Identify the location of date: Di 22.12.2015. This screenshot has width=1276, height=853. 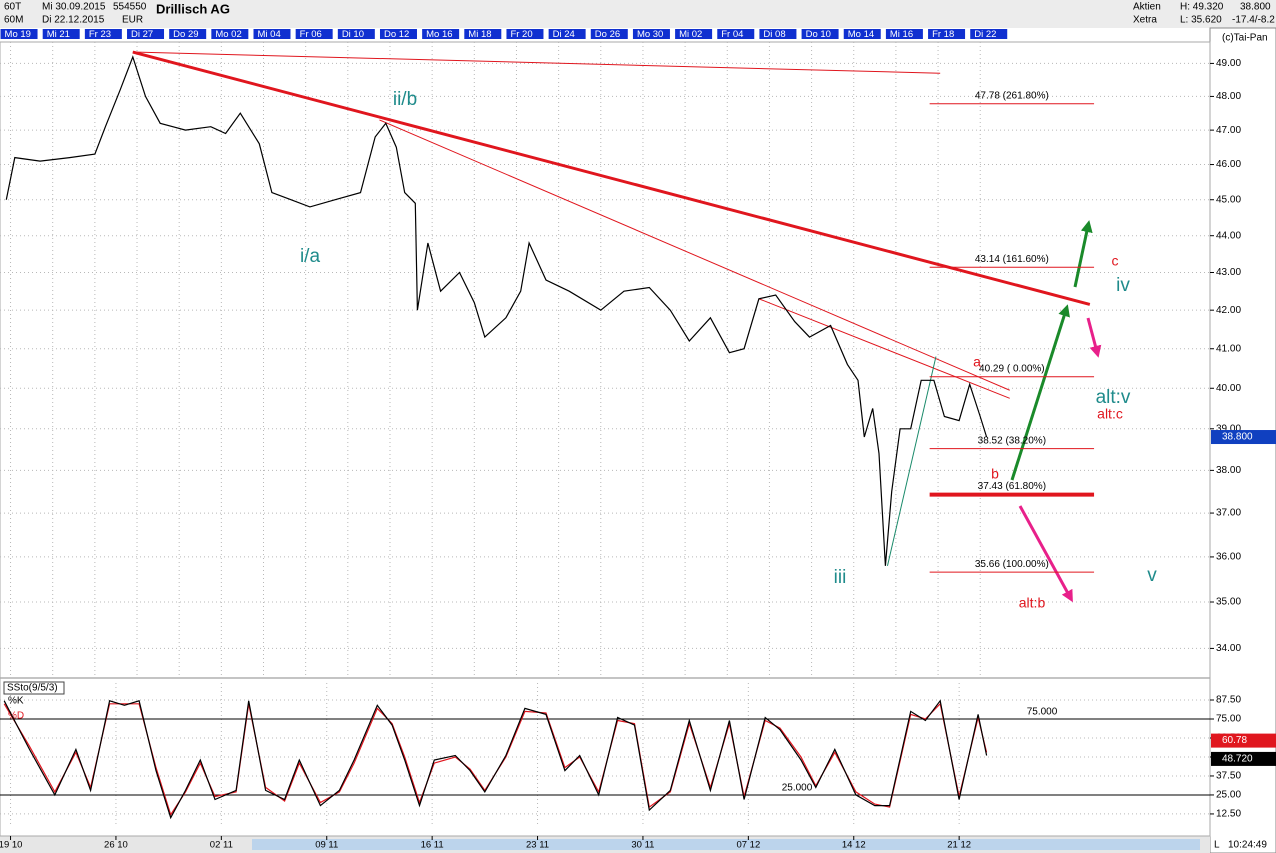
(73, 20).